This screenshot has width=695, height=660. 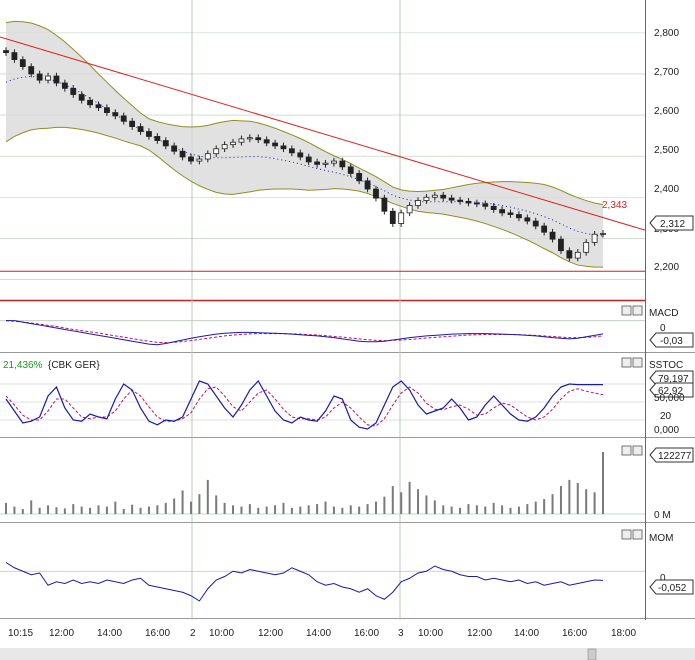 I want to click on stoch-20-label: 20, so click(x=666, y=416).